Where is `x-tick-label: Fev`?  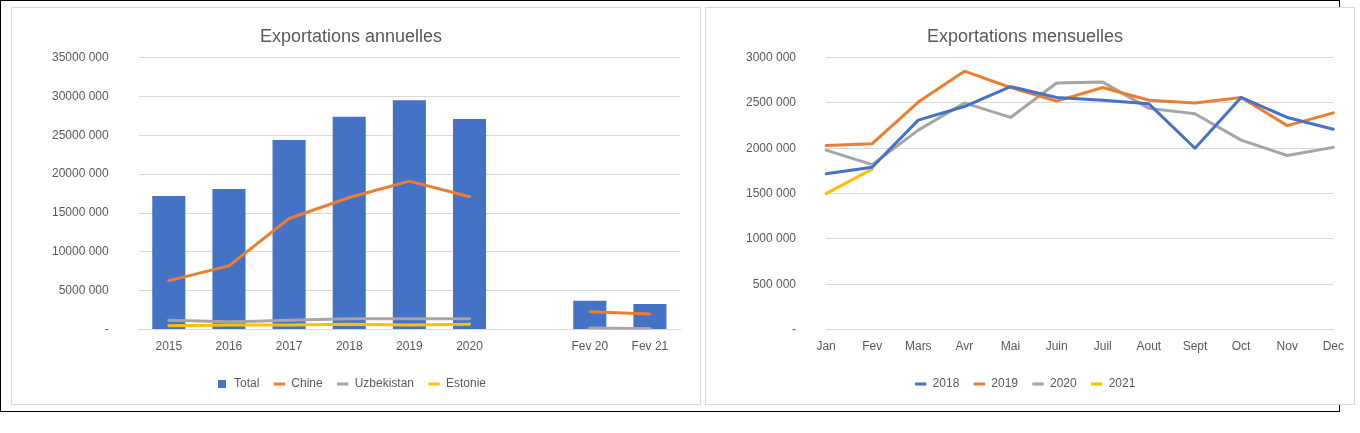 x-tick-label: Fev is located at coordinates (872, 346).